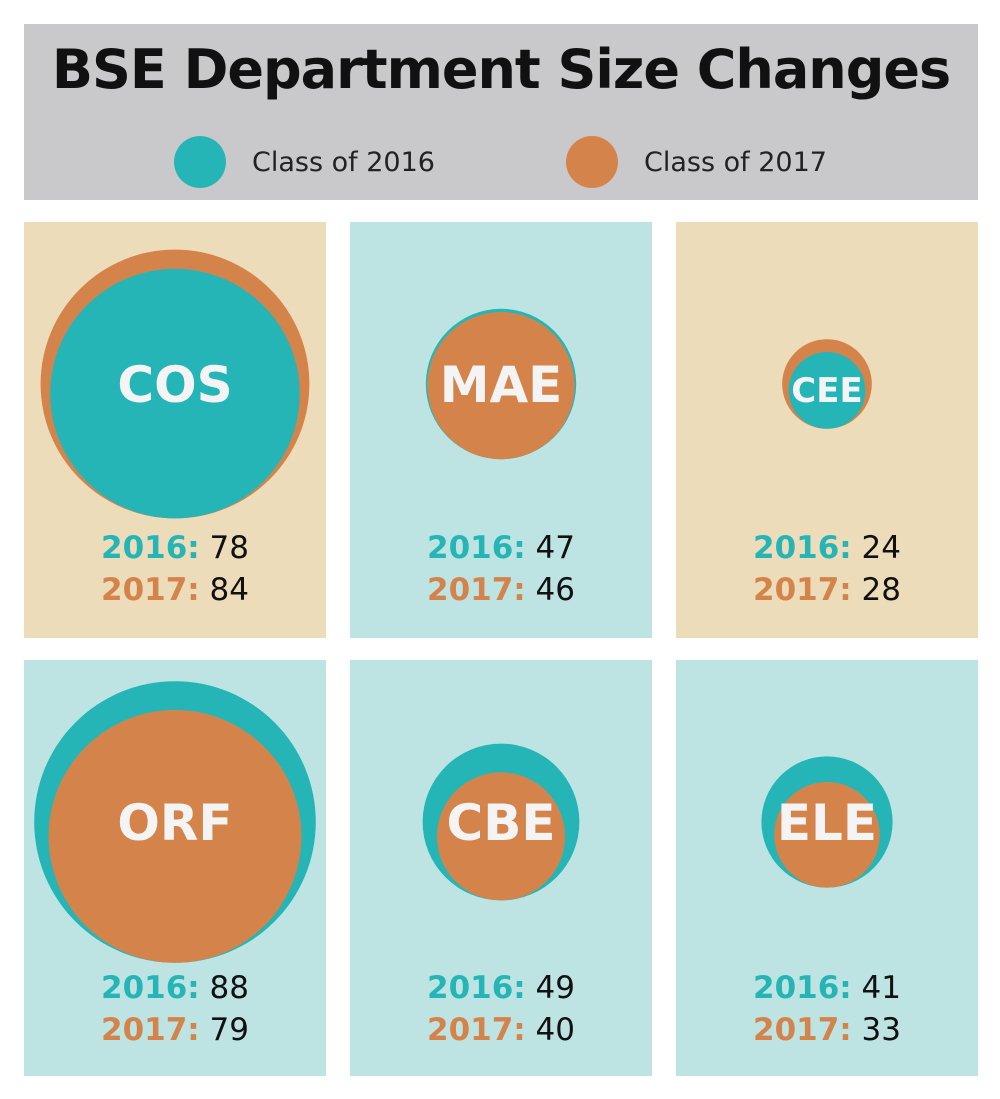 This screenshot has width=1000, height=1099. I want to click on stat-2017: 2017: 40, so click(501, 1030).